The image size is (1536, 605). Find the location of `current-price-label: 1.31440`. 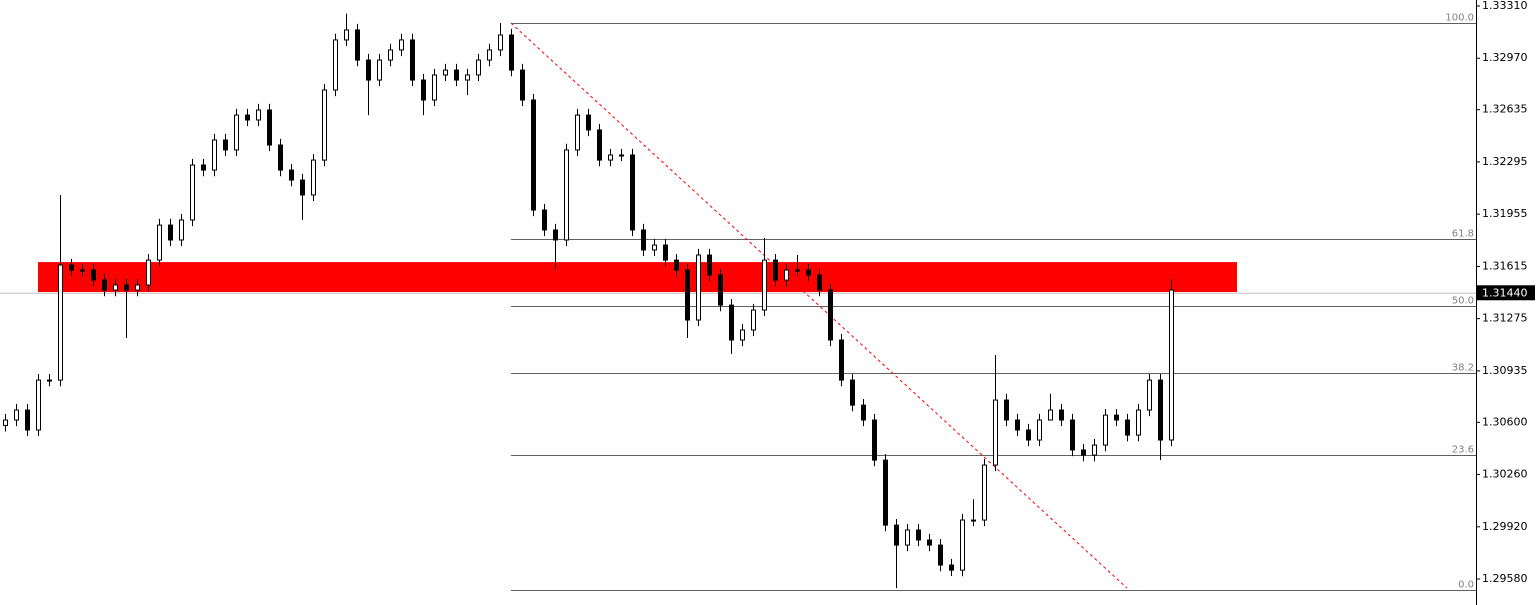

current-price-label: 1.31440 is located at coordinates (1505, 292).